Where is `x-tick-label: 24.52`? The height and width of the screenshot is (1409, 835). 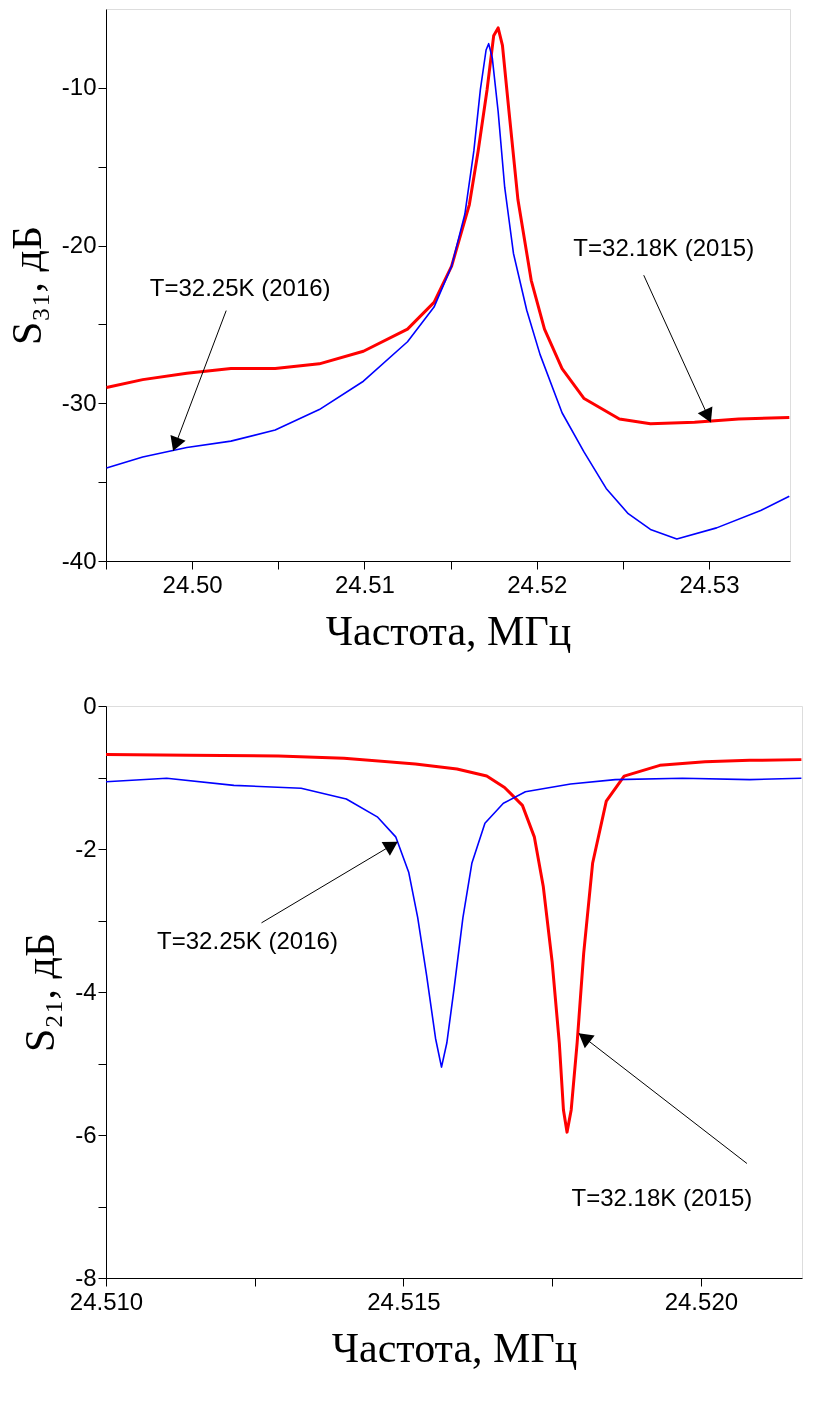
x-tick-label: 24.52 is located at coordinates (537, 584).